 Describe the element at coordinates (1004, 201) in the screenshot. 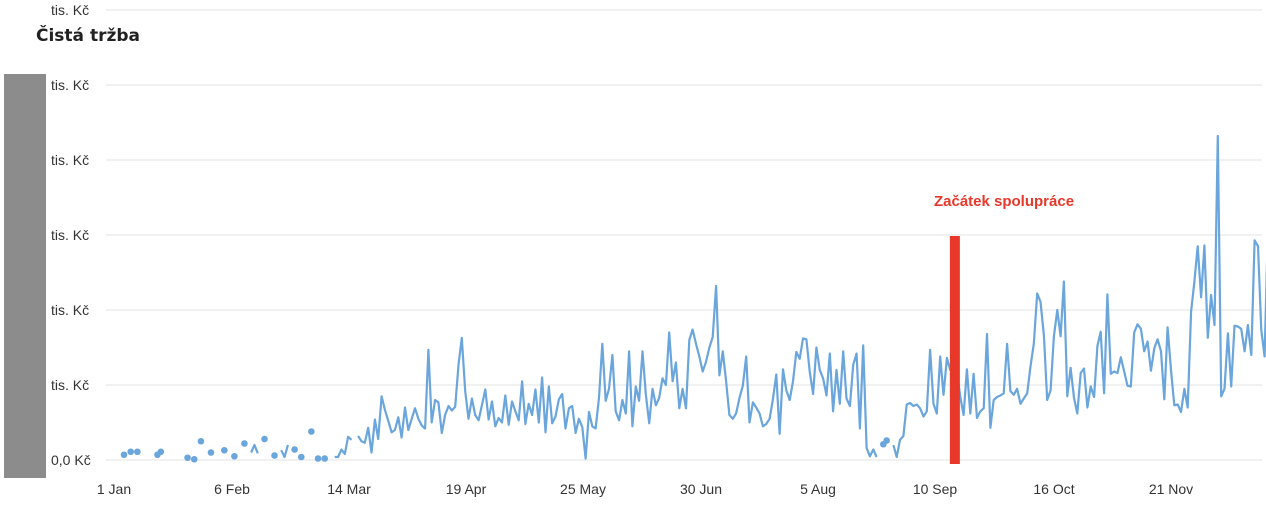

I see `annotation-label: Začátek spolupráce` at that location.